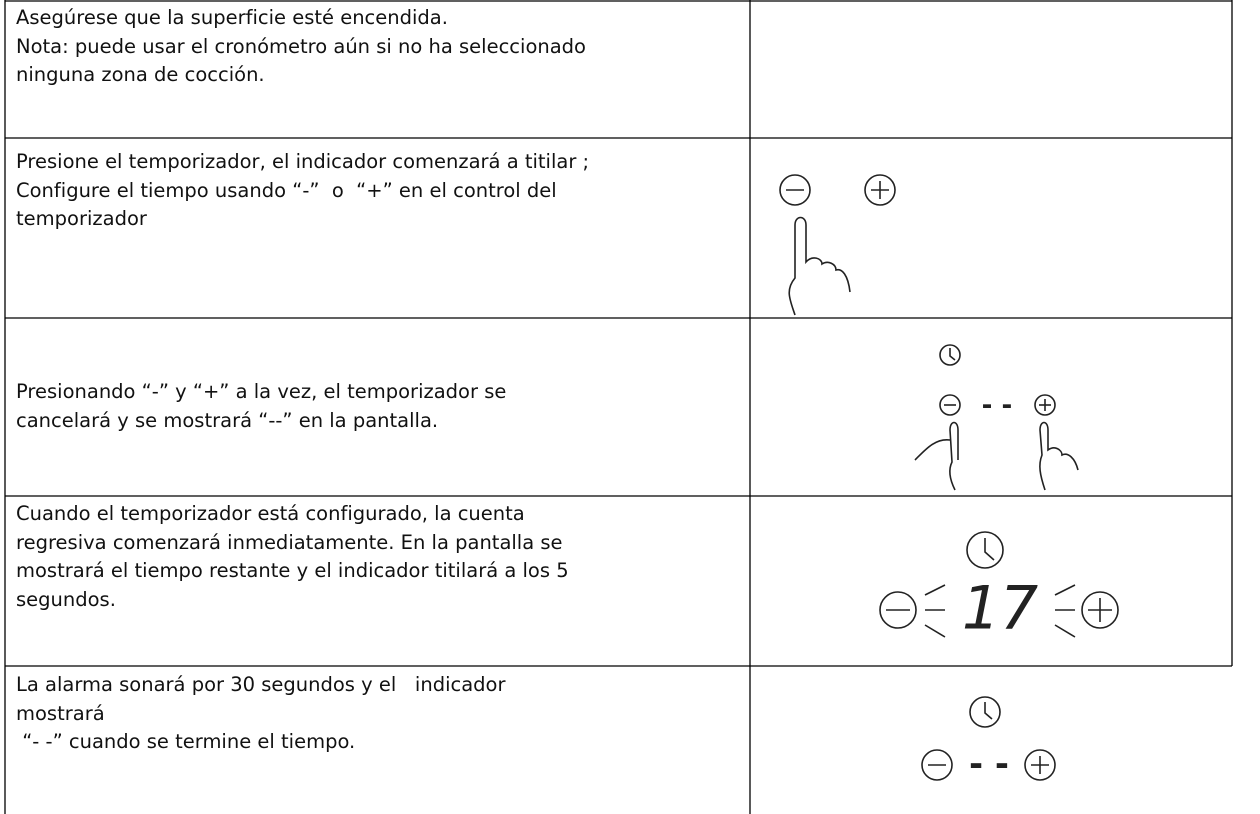 The height and width of the screenshot is (814, 1260). I want to click on display-text: 17, so click(1000, 609).